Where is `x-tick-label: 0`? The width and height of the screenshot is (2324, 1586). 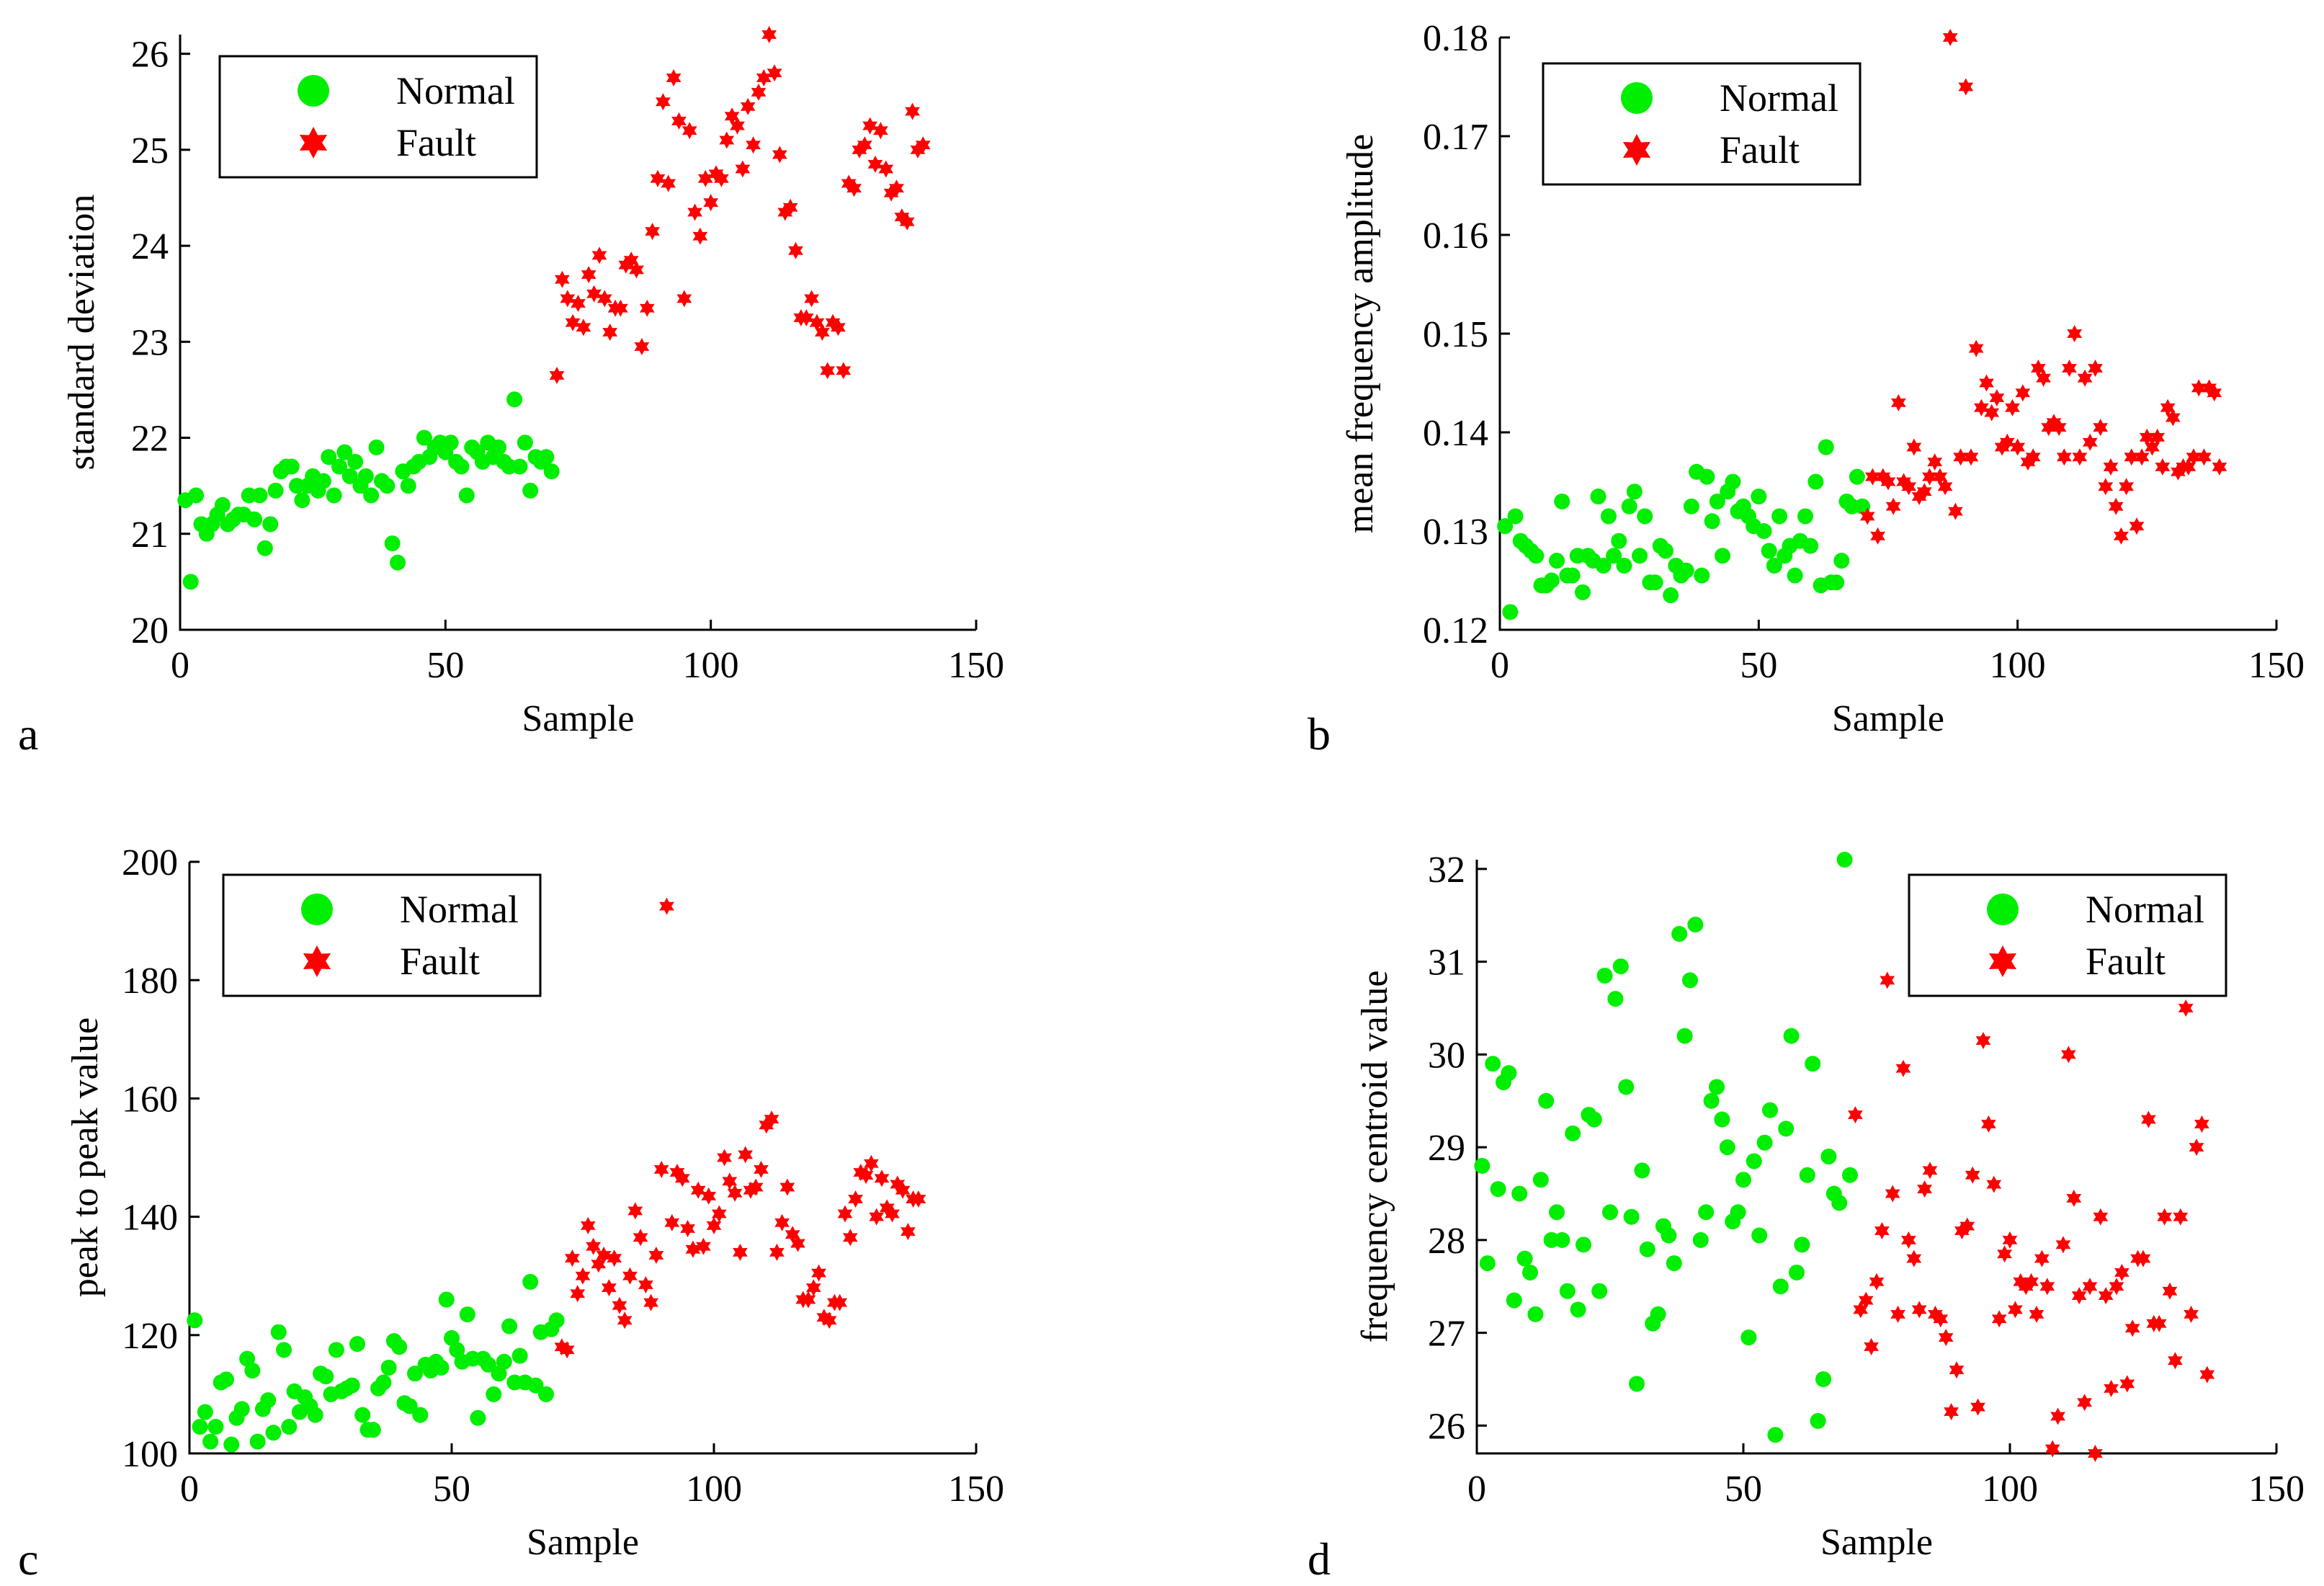 x-tick-label: 0 is located at coordinates (1500, 665).